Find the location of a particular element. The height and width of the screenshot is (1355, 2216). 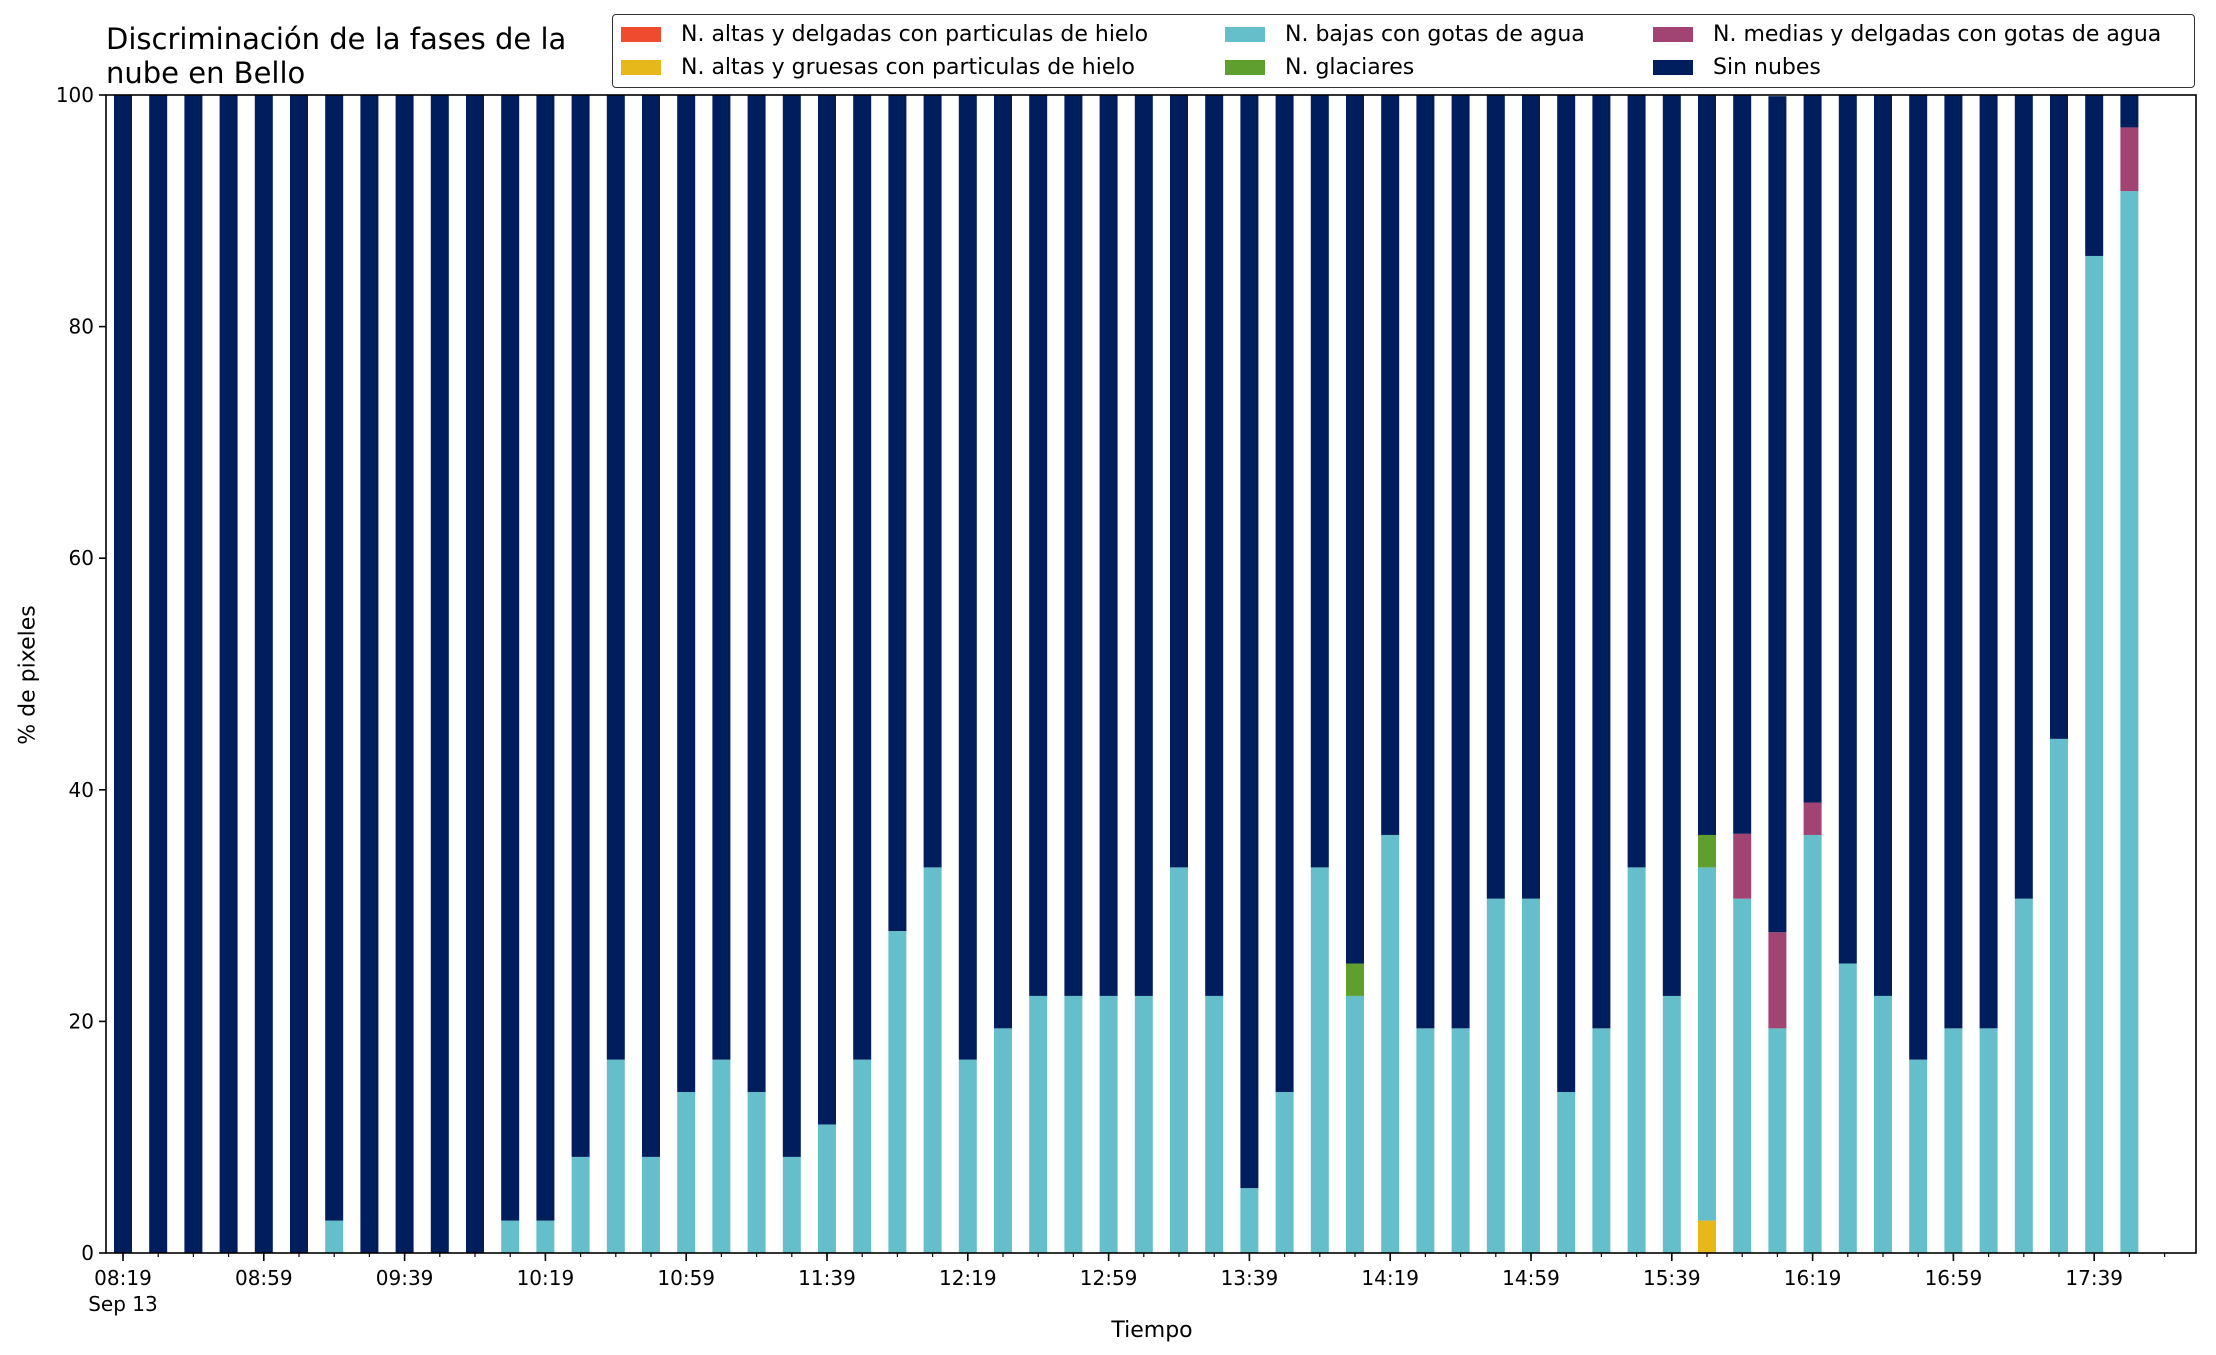

legend-item-bajas-gotas: N. bajas con gotas de agua is located at coordinates (1405, 34).